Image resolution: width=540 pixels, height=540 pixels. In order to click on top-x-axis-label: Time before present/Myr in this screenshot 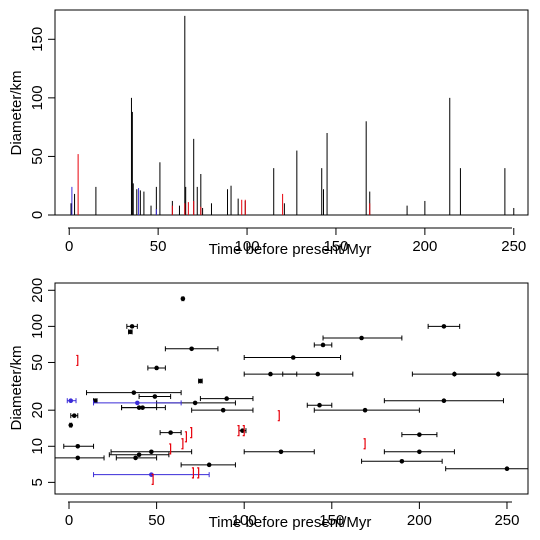, I will do `click(290, 249)`.